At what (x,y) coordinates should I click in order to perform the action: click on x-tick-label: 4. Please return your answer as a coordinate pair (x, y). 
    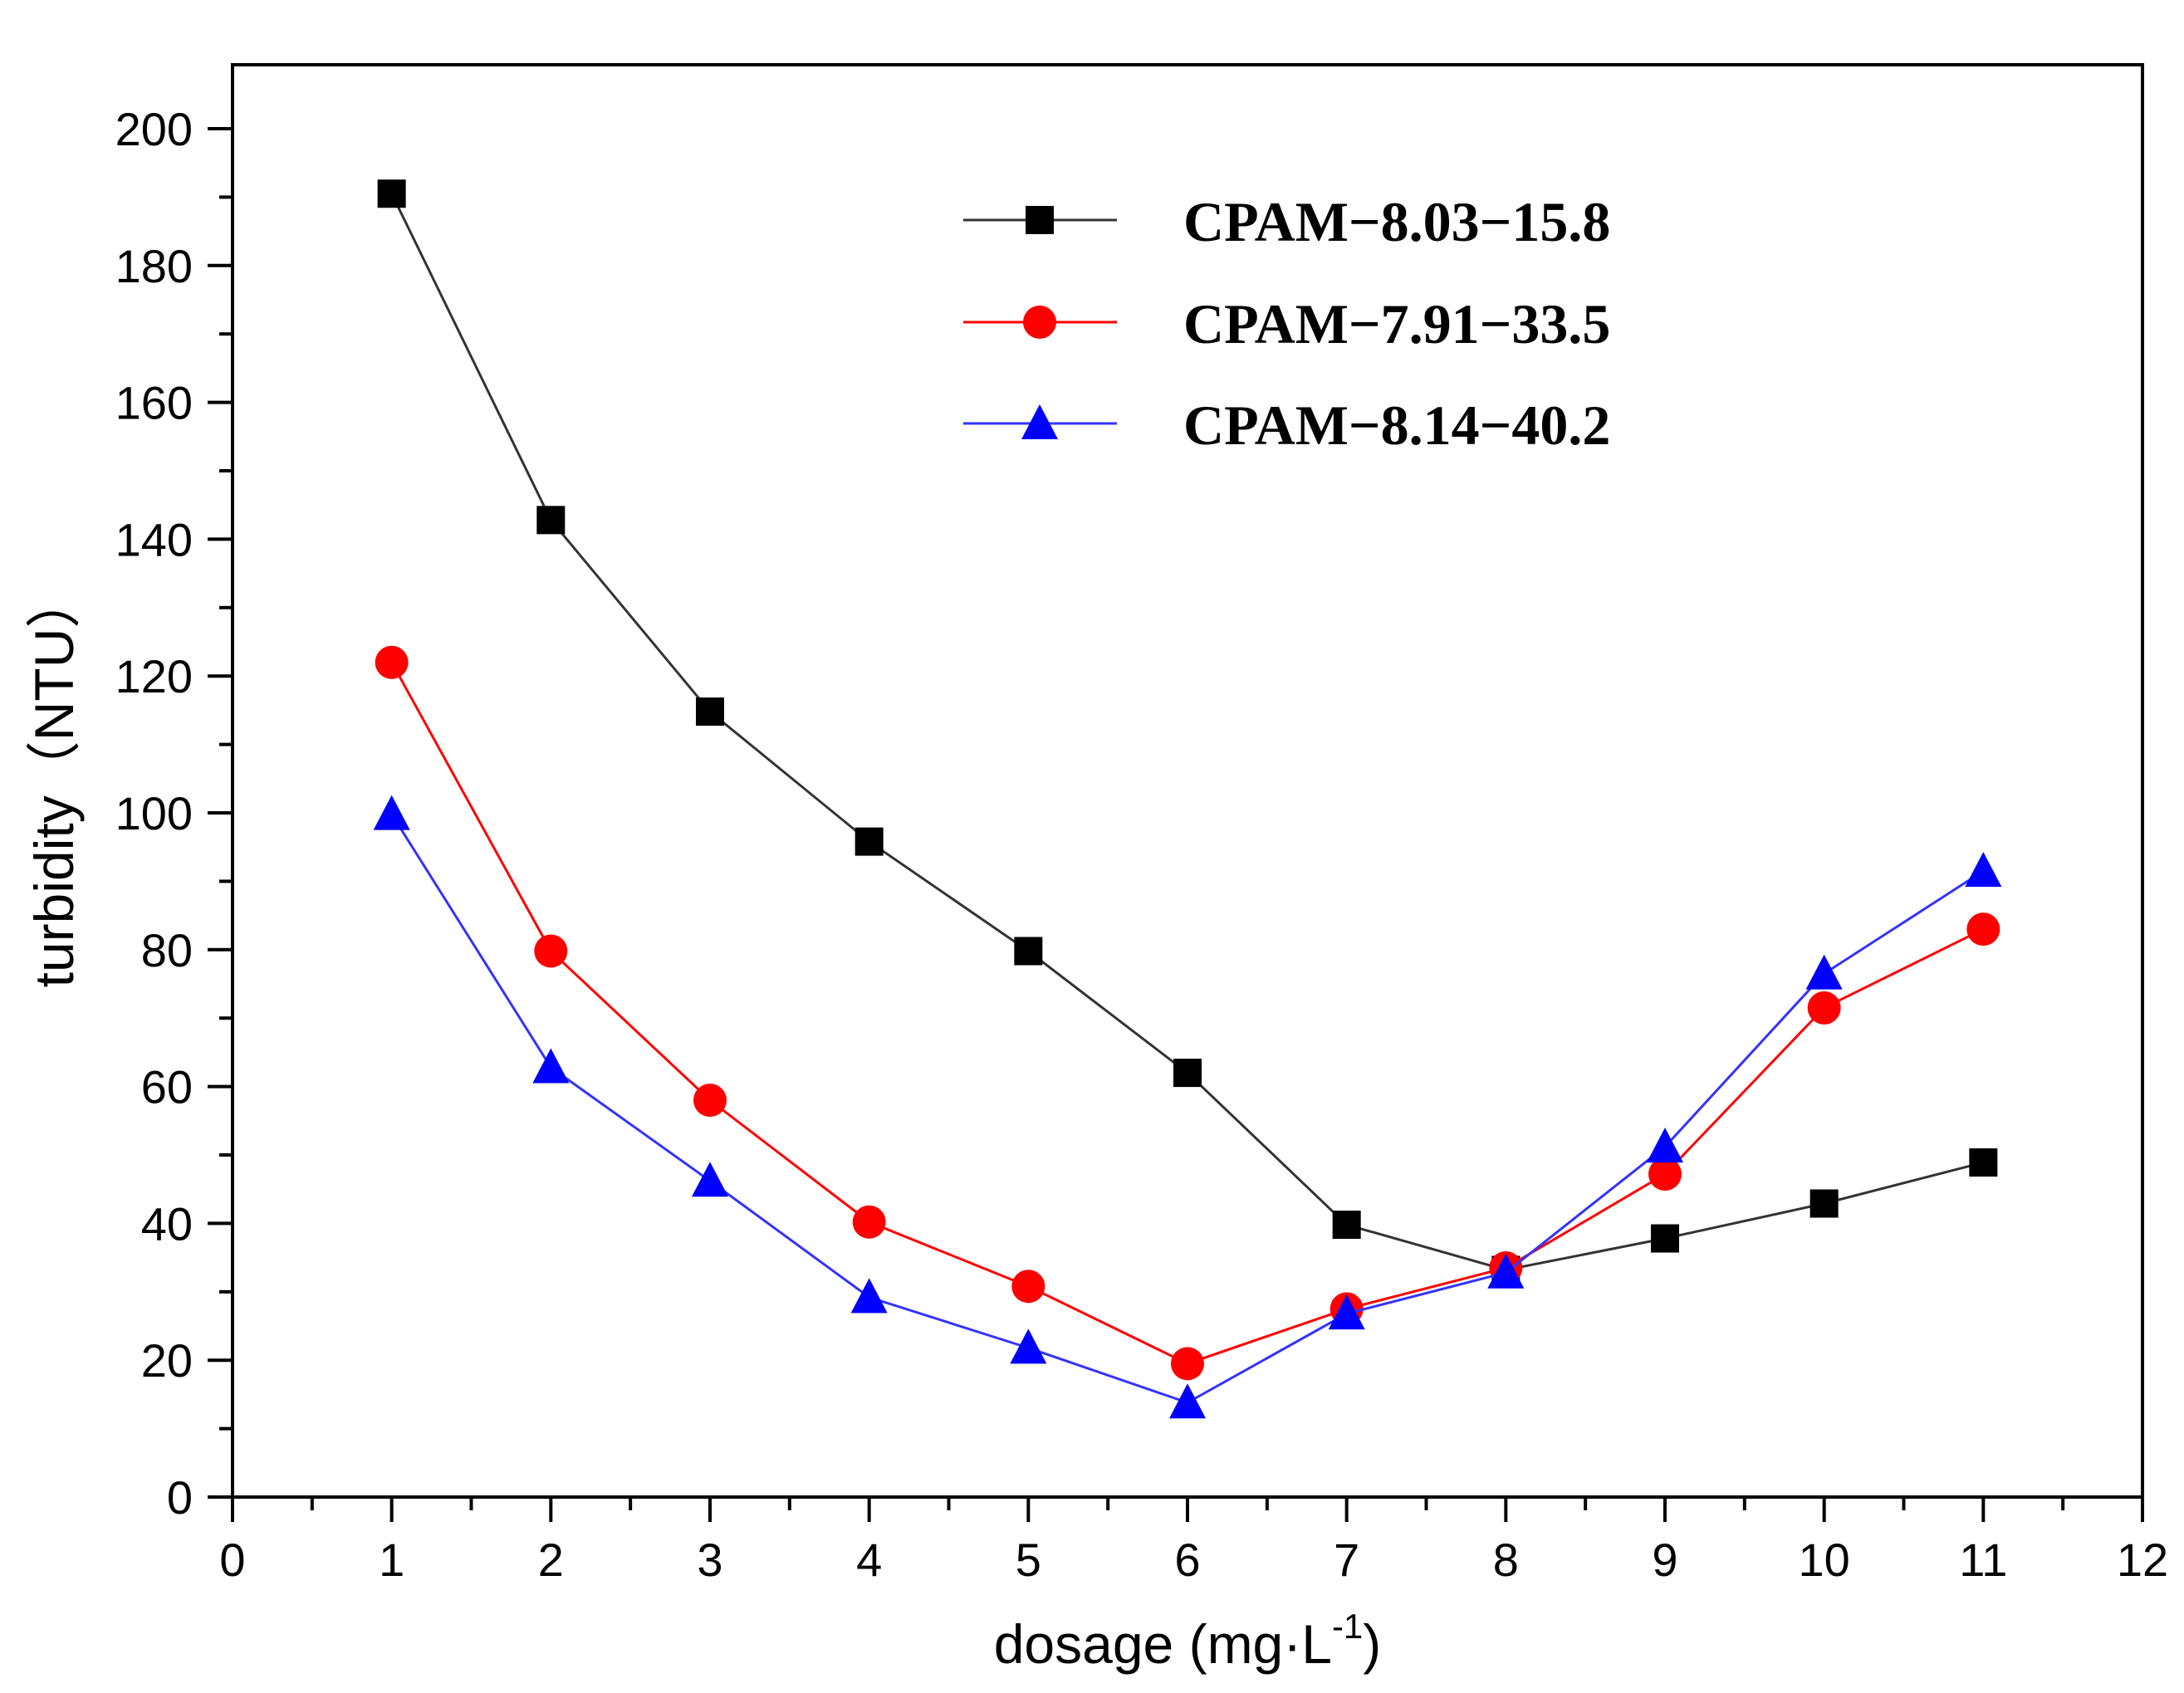
    Looking at the image, I should click on (869, 1560).